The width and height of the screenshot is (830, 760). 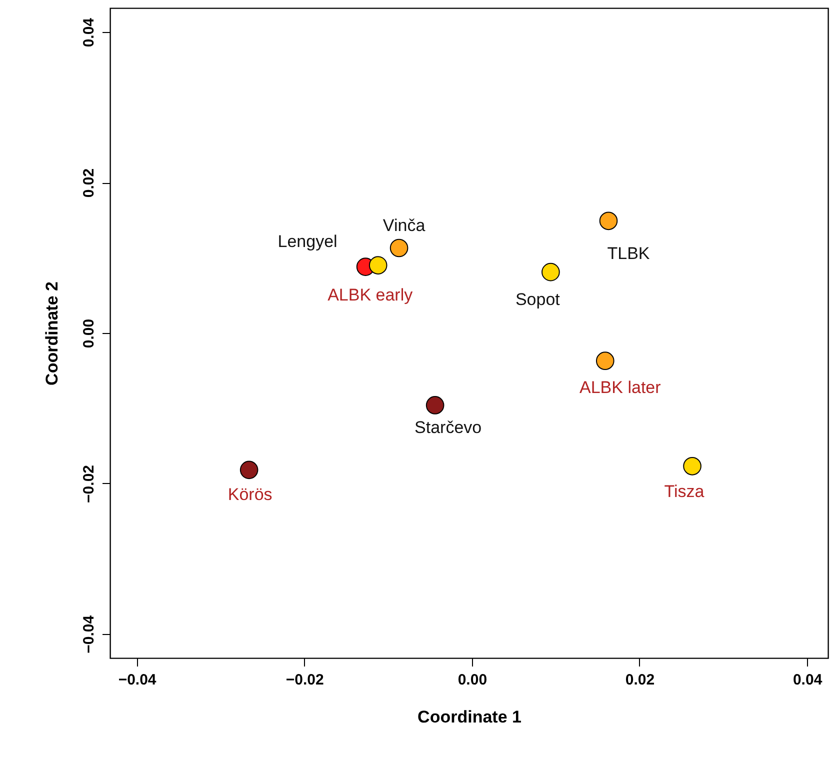 I want to click on x-tick-label: 0.00, so click(x=473, y=680).